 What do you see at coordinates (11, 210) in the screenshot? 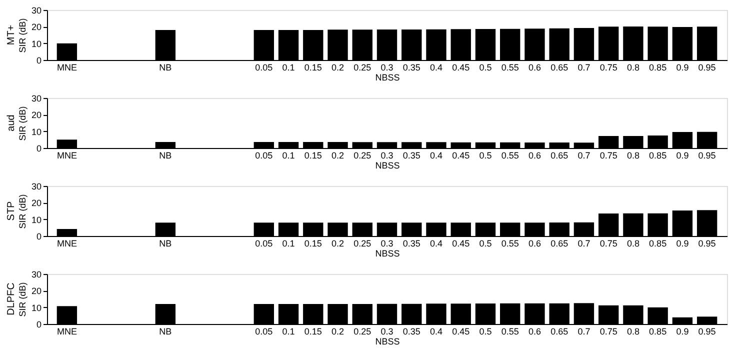
I see `text: STP` at bounding box center [11, 210].